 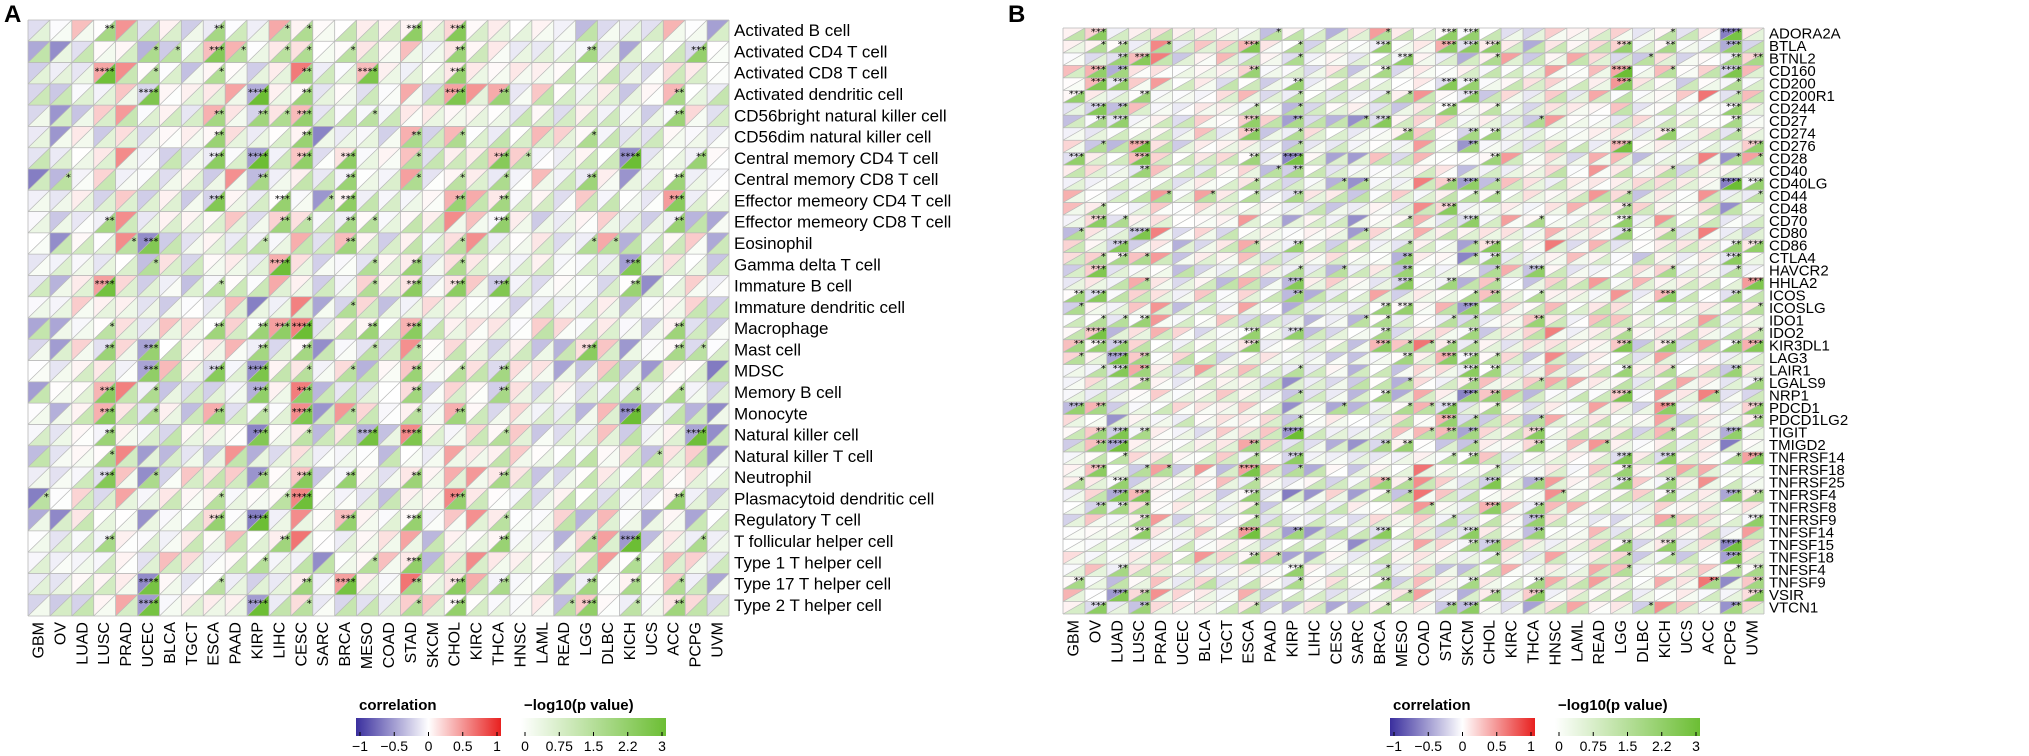 I want to click on panel-a-letter: A, so click(x=12, y=14).